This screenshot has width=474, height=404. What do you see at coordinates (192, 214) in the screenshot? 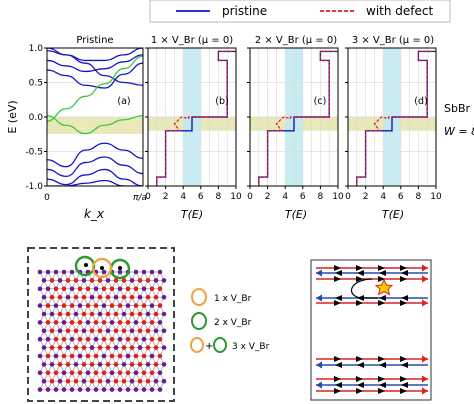
I see `panel-b-xlabel: T(E)` at bounding box center [192, 214].